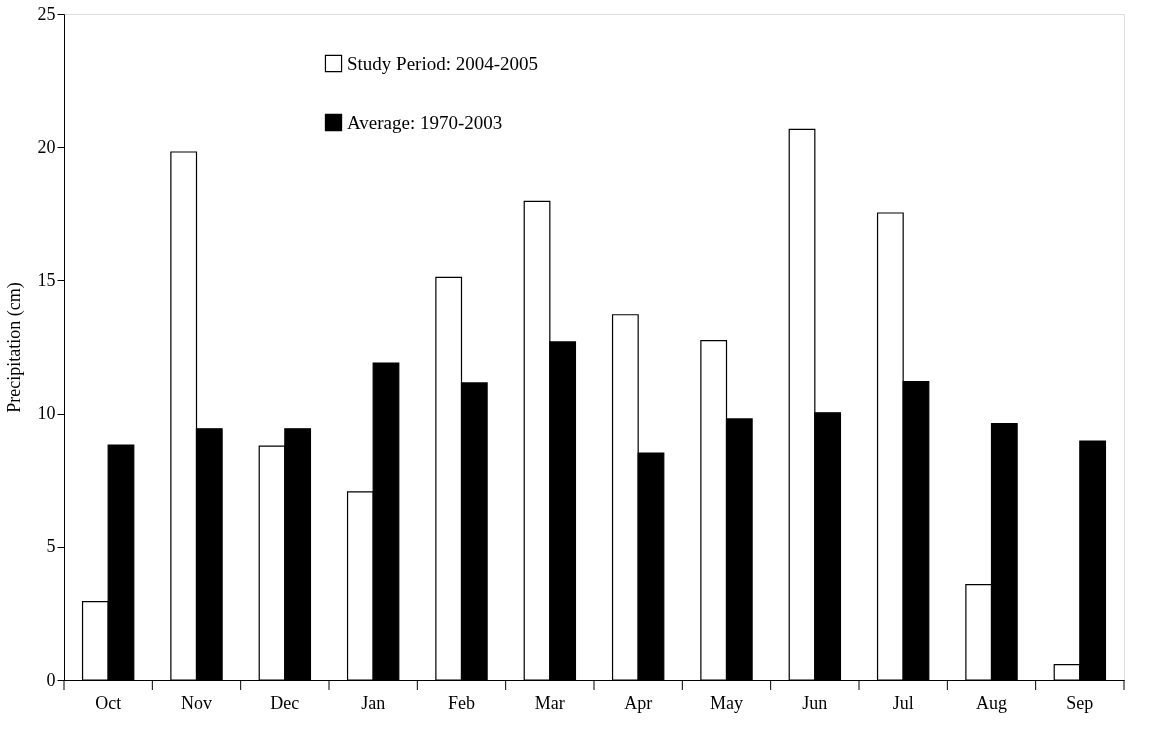 This screenshot has width=1159, height=729. I want to click on x-tick-label: May, so click(726, 702).